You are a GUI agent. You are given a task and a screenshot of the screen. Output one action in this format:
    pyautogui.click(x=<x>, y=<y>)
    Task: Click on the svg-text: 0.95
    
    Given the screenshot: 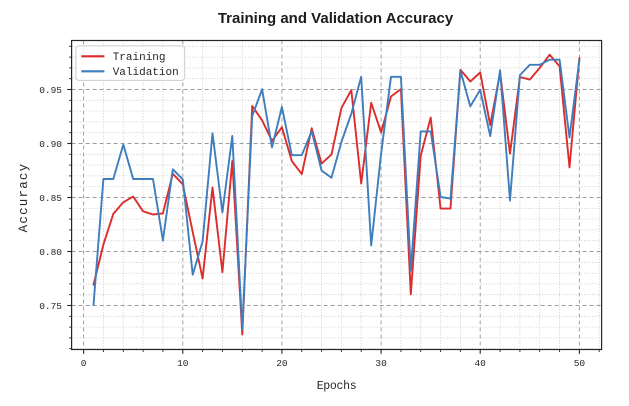 What is the action you would take?
    pyautogui.click(x=50, y=90)
    